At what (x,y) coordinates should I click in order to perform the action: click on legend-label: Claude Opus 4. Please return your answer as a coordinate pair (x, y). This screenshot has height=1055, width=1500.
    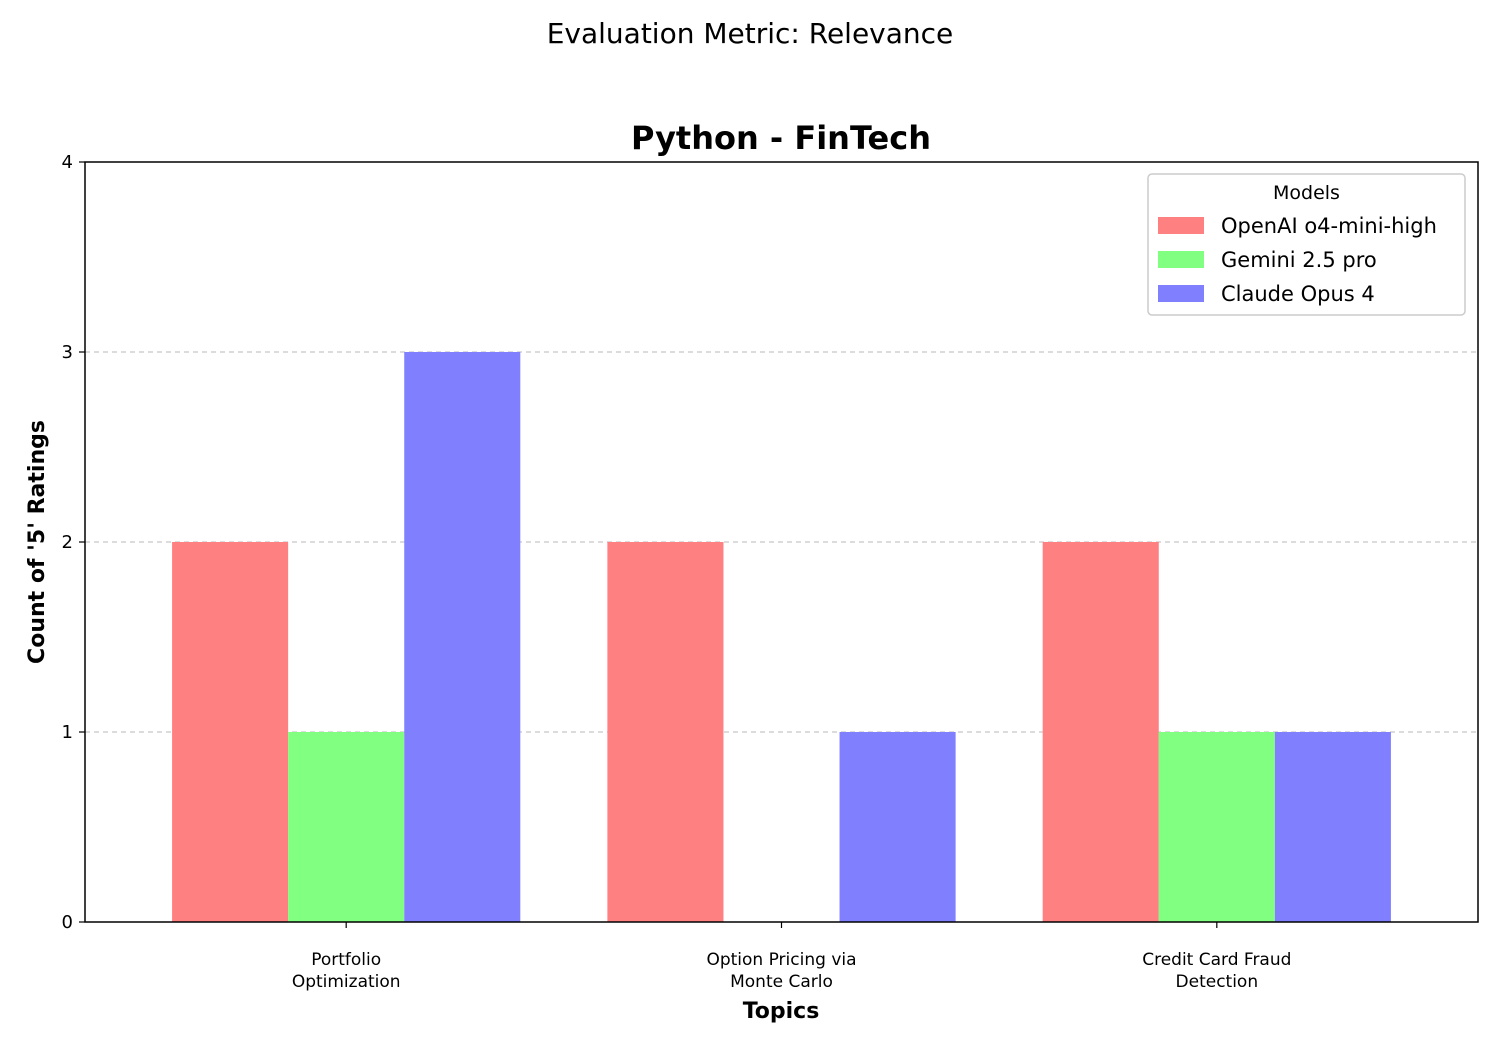
    Looking at the image, I should click on (1298, 294).